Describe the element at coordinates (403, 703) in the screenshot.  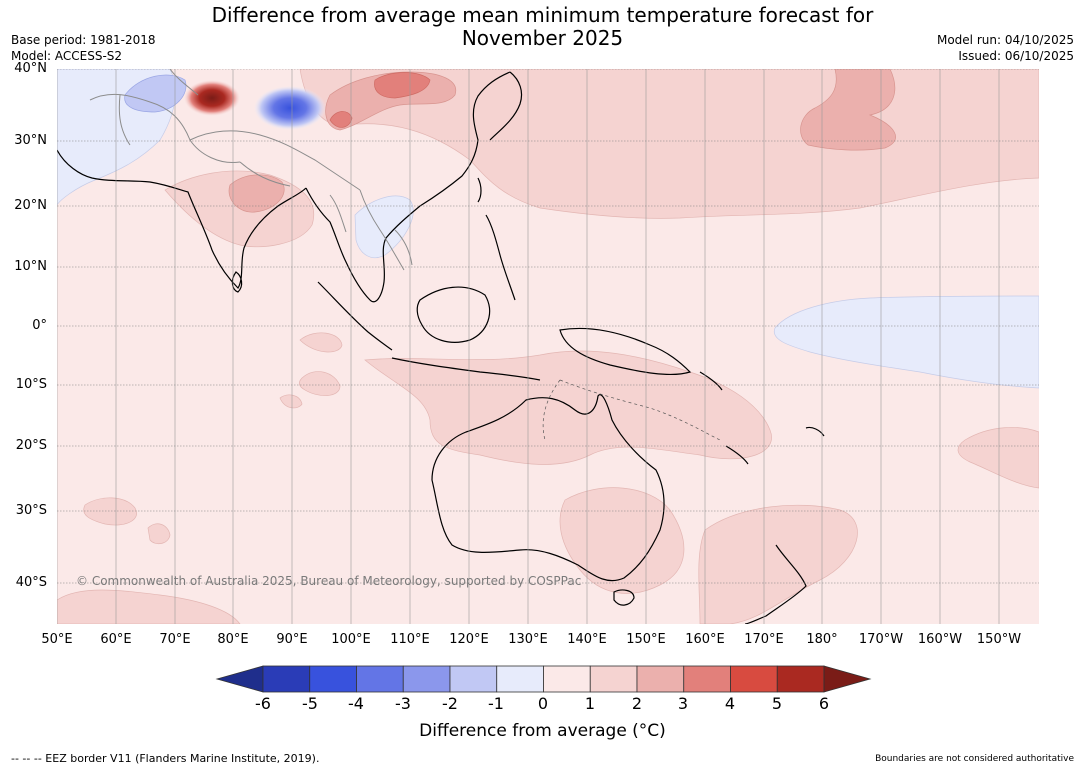
I see `colorbar-tick-neg3: -3` at that location.